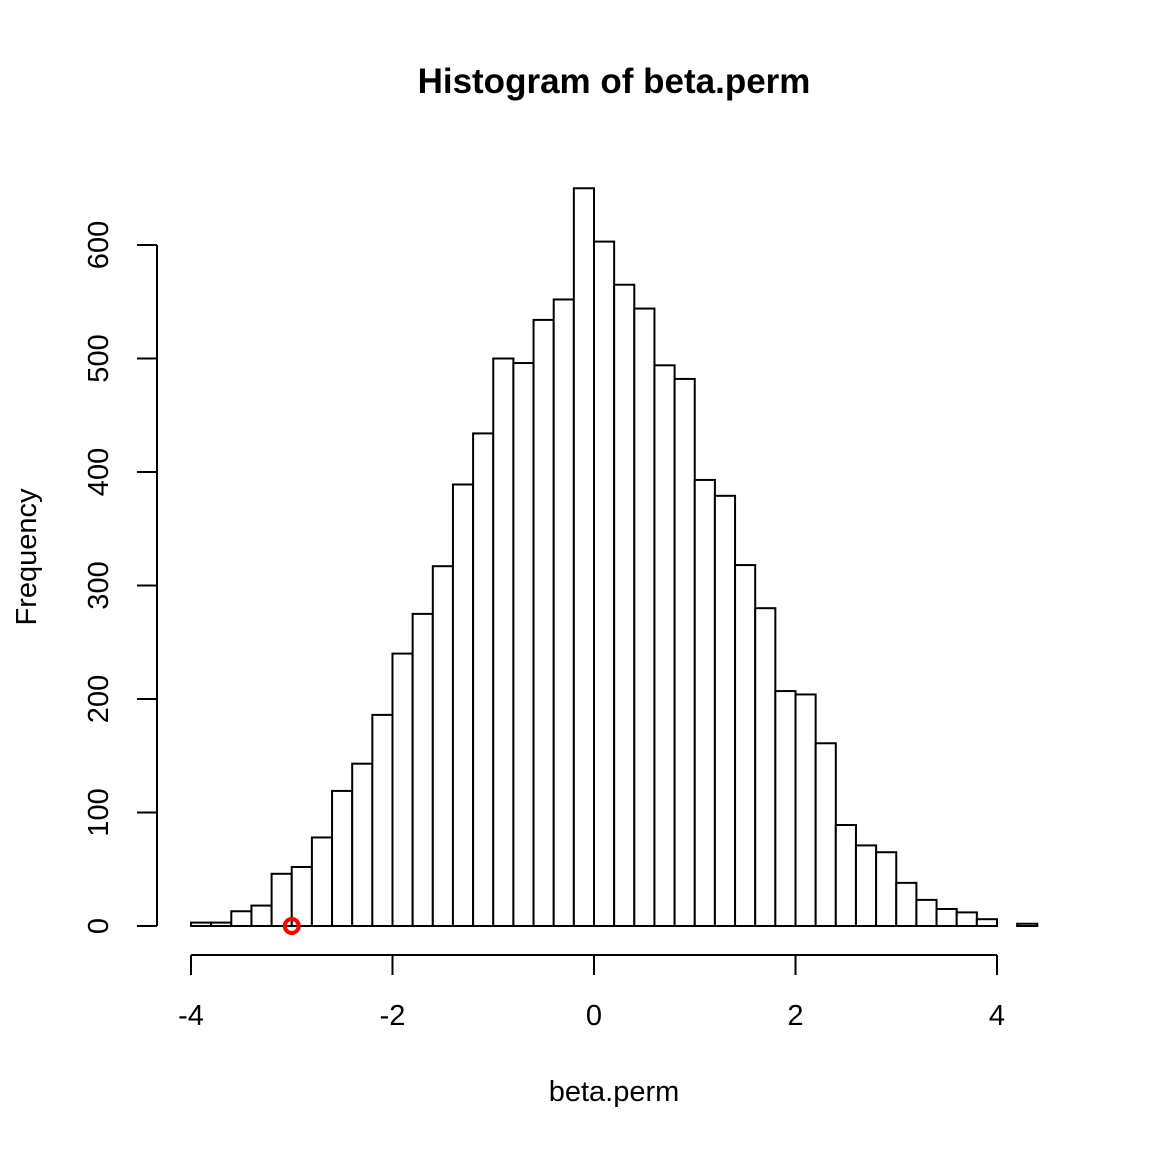 This screenshot has width=1152, height=1152. I want to click on observed-point-layer, so click(291, 926).